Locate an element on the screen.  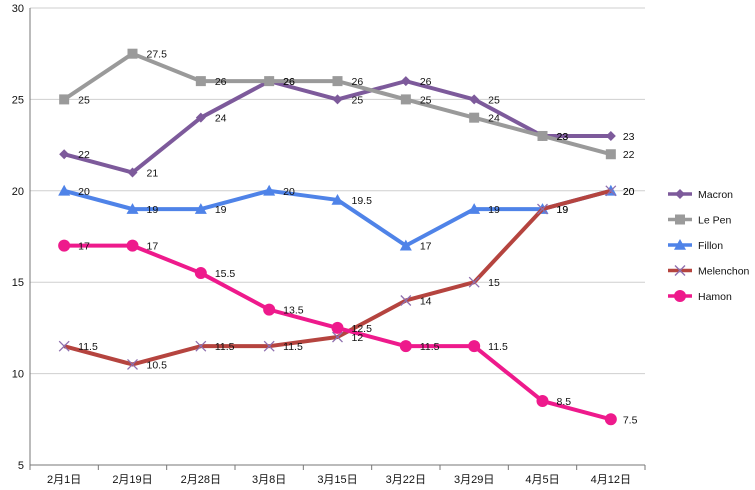
macron-data-label: 21 is located at coordinates (153, 174).